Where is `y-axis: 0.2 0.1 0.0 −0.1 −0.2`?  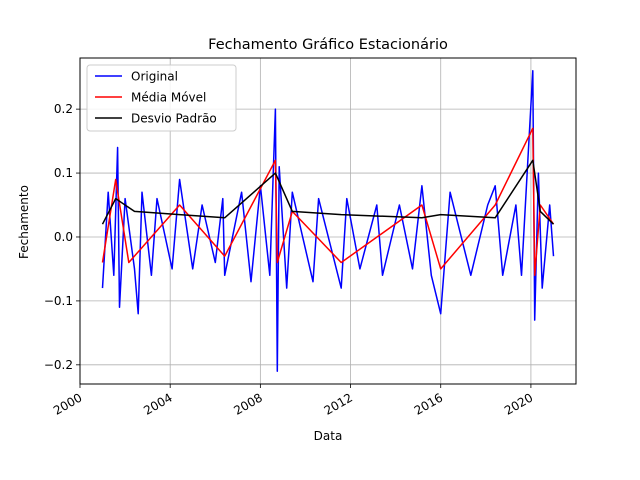
y-axis: 0.2 0.1 0.0 −0.1 −0.2 is located at coordinates (62, 237).